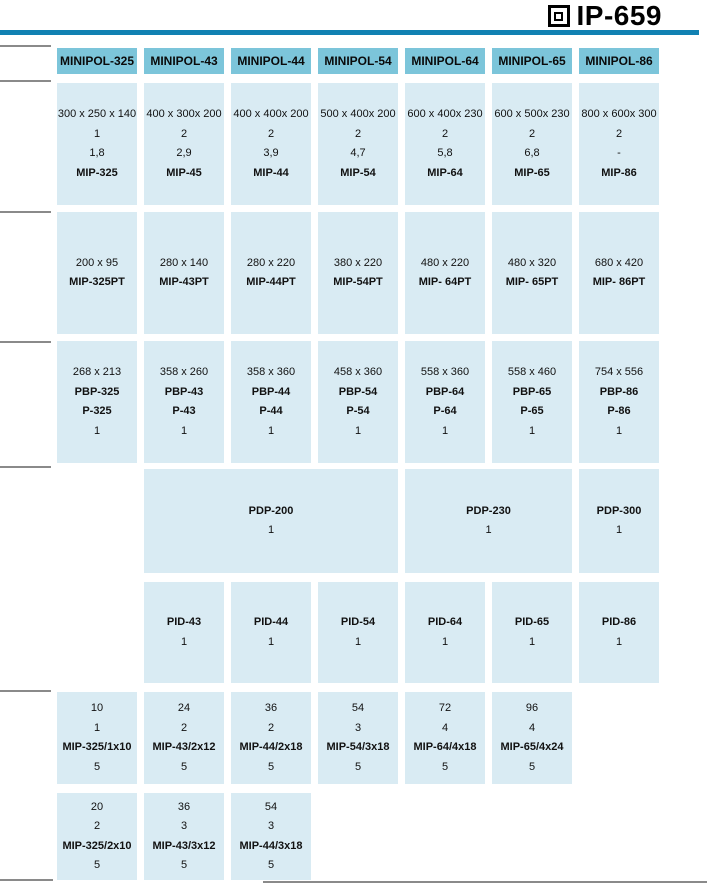 The image size is (707, 890). I want to click on table-cell: PID-64 1, so click(445, 632).